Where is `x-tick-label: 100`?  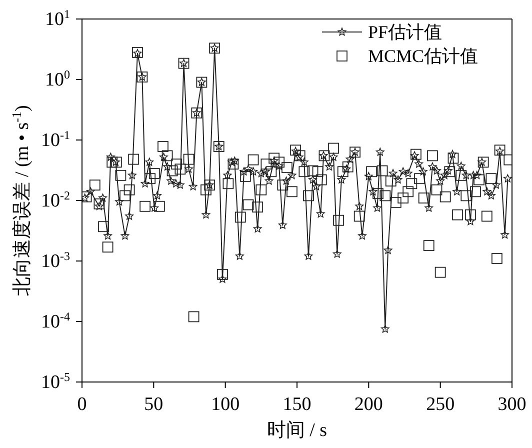 x-tick-label: 100 is located at coordinates (225, 404).